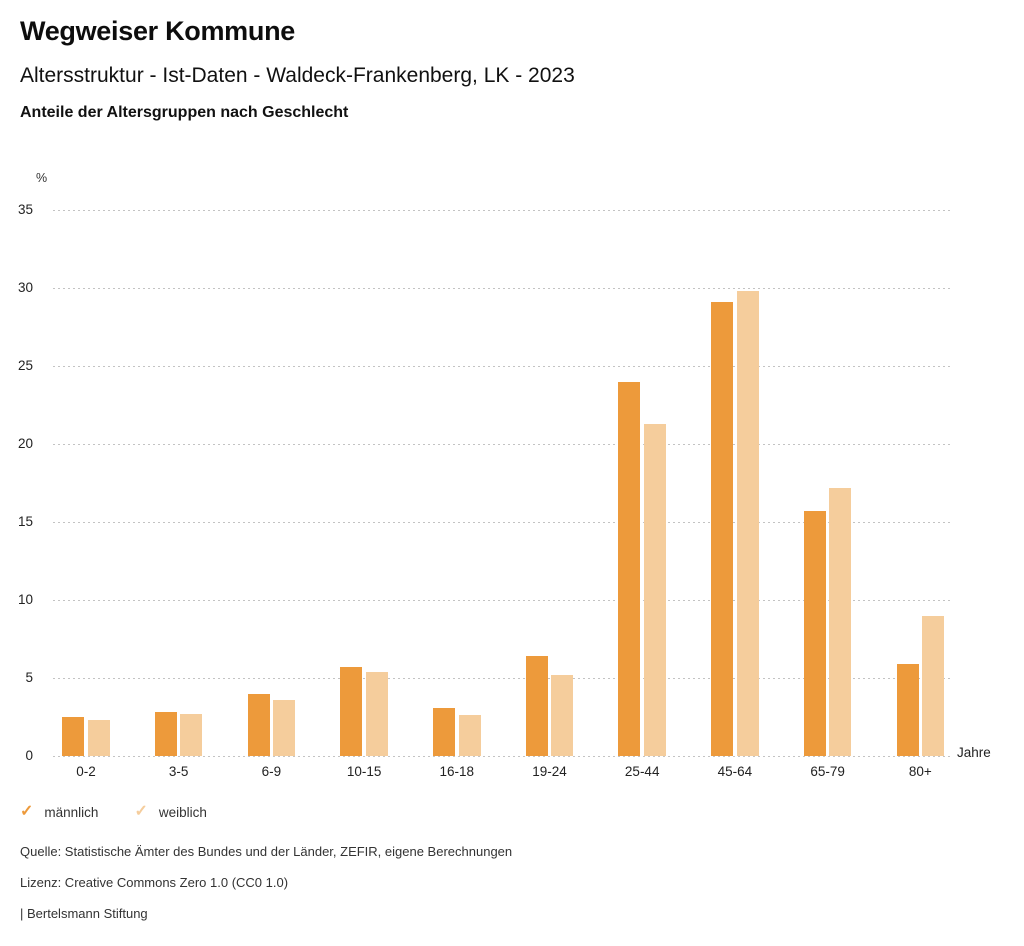 The height and width of the screenshot is (946, 1024). I want to click on bar-männlich-45-64, so click(722, 529).